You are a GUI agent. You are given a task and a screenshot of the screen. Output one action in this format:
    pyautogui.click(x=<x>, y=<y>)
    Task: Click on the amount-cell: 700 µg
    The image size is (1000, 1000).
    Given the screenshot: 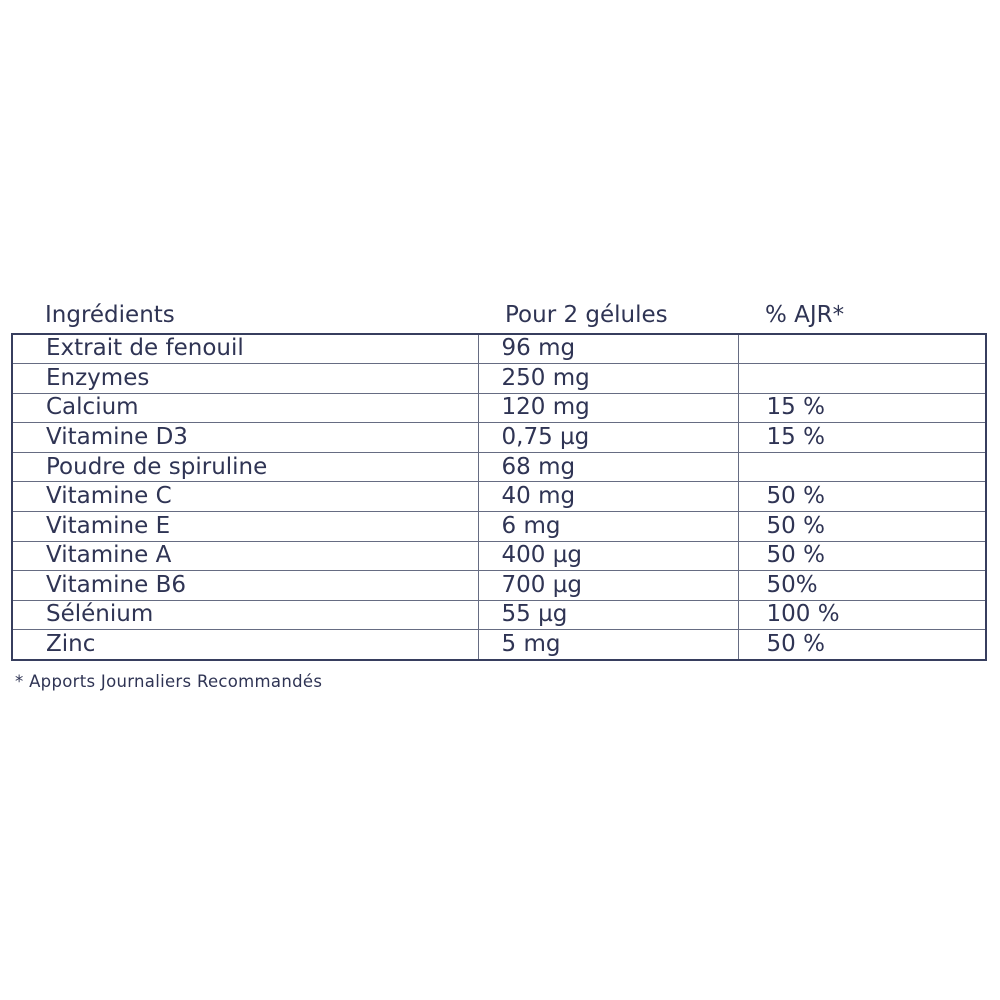 What is the action you would take?
    pyautogui.click(x=608, y=585)
    